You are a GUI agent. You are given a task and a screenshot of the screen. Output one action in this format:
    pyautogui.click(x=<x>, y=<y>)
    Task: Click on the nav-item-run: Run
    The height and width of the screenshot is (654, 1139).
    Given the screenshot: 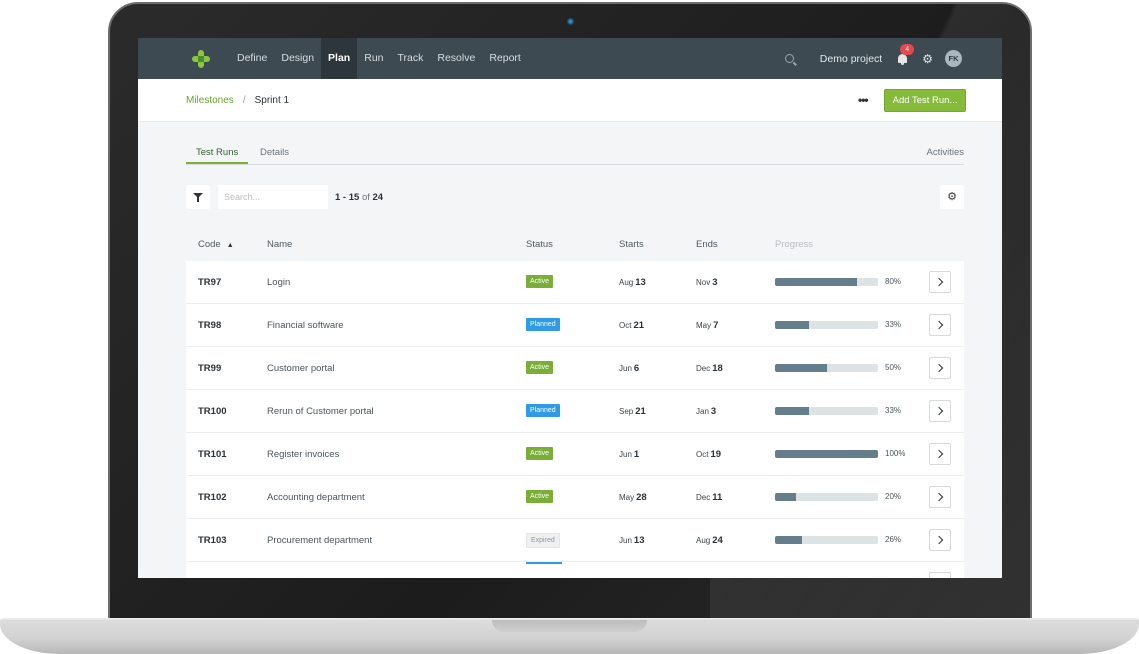 What is the action you would take?
    pyautogui.click(x=374, y=58)
    